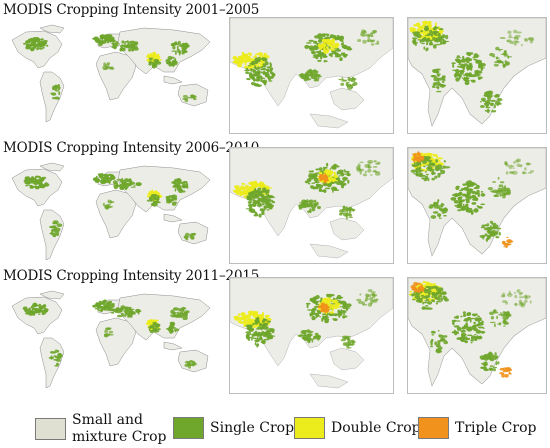 The height and width of the screenshot is (448, 550). I want to click on legend-item-single-crop: Single Crop, so click(233, 428).